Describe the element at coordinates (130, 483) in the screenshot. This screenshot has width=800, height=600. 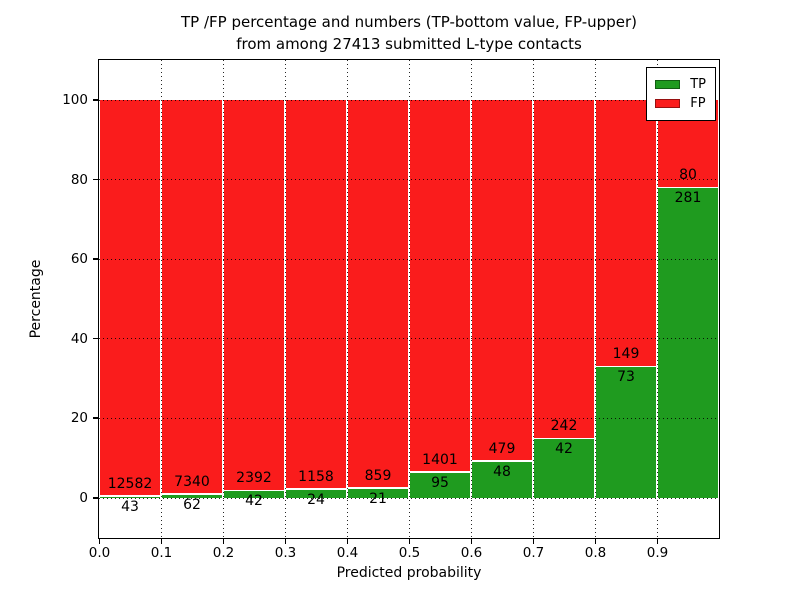
I see `fp-count-label: 12582` at that location.